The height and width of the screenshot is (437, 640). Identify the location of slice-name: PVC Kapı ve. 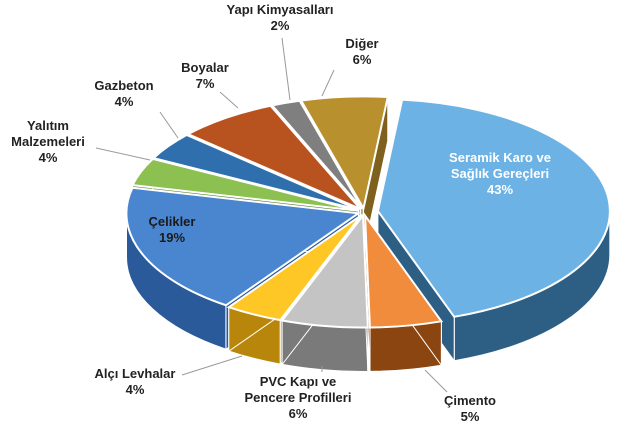
(298, 381).